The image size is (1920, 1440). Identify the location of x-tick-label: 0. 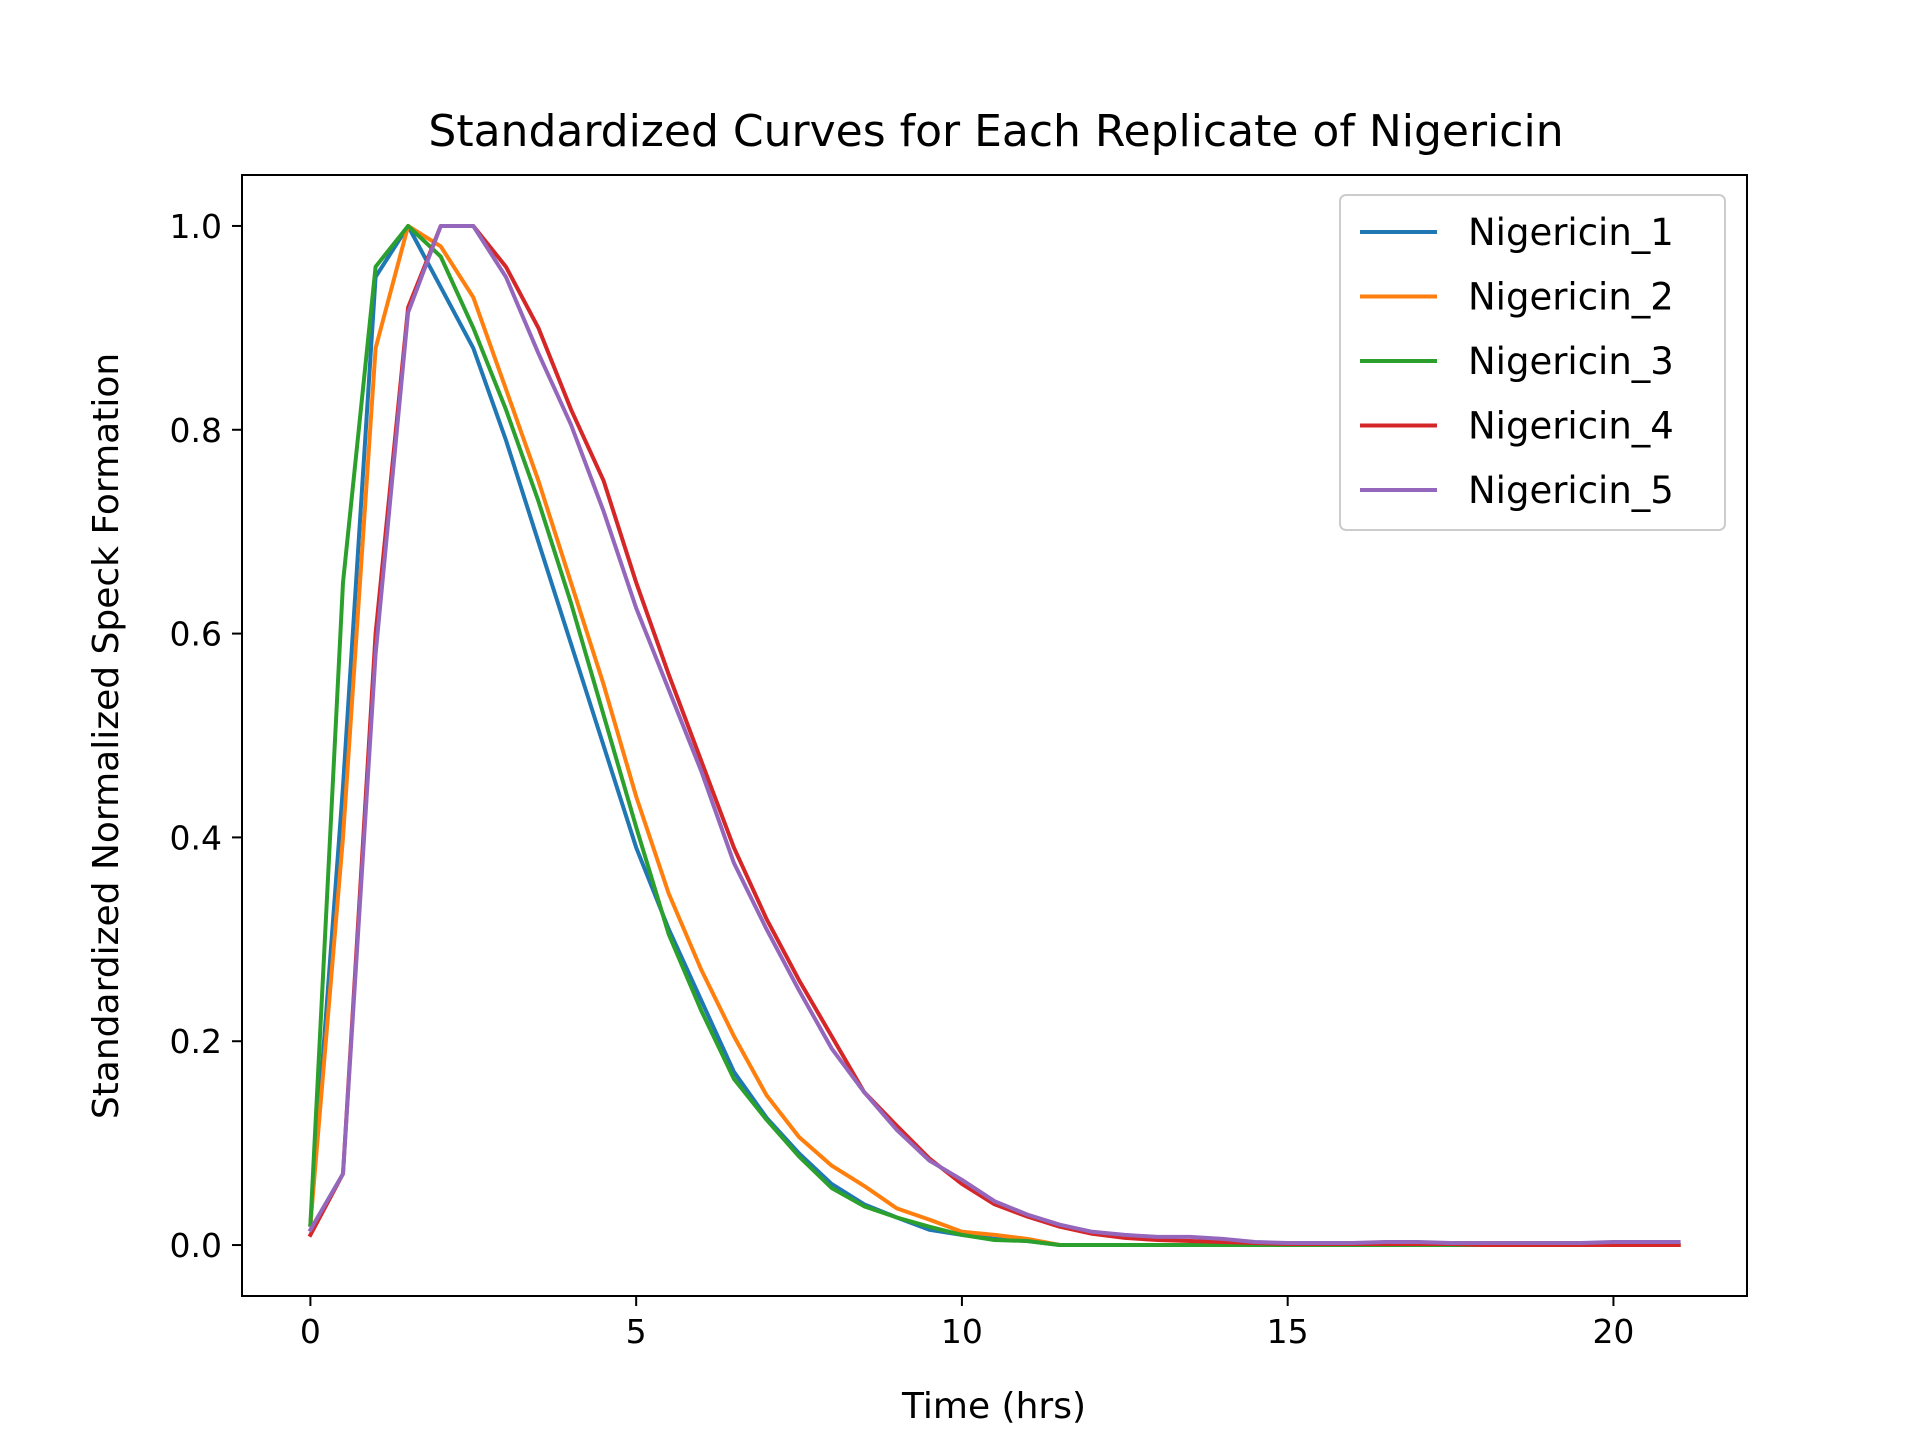
(310, 1331).